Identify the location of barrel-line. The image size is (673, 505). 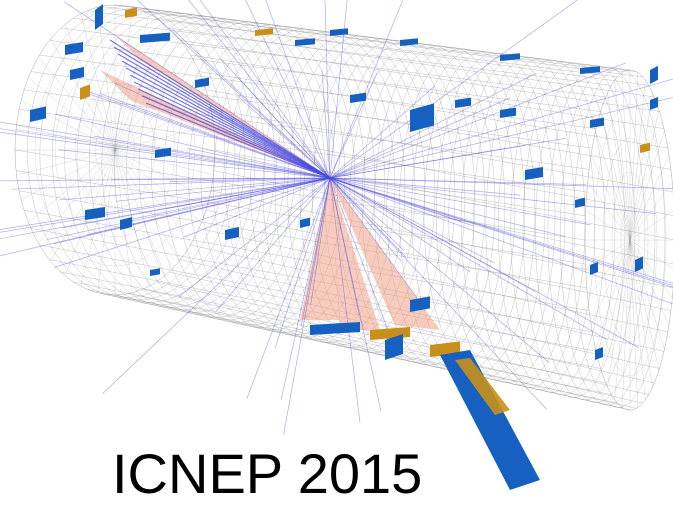
(443, 172).